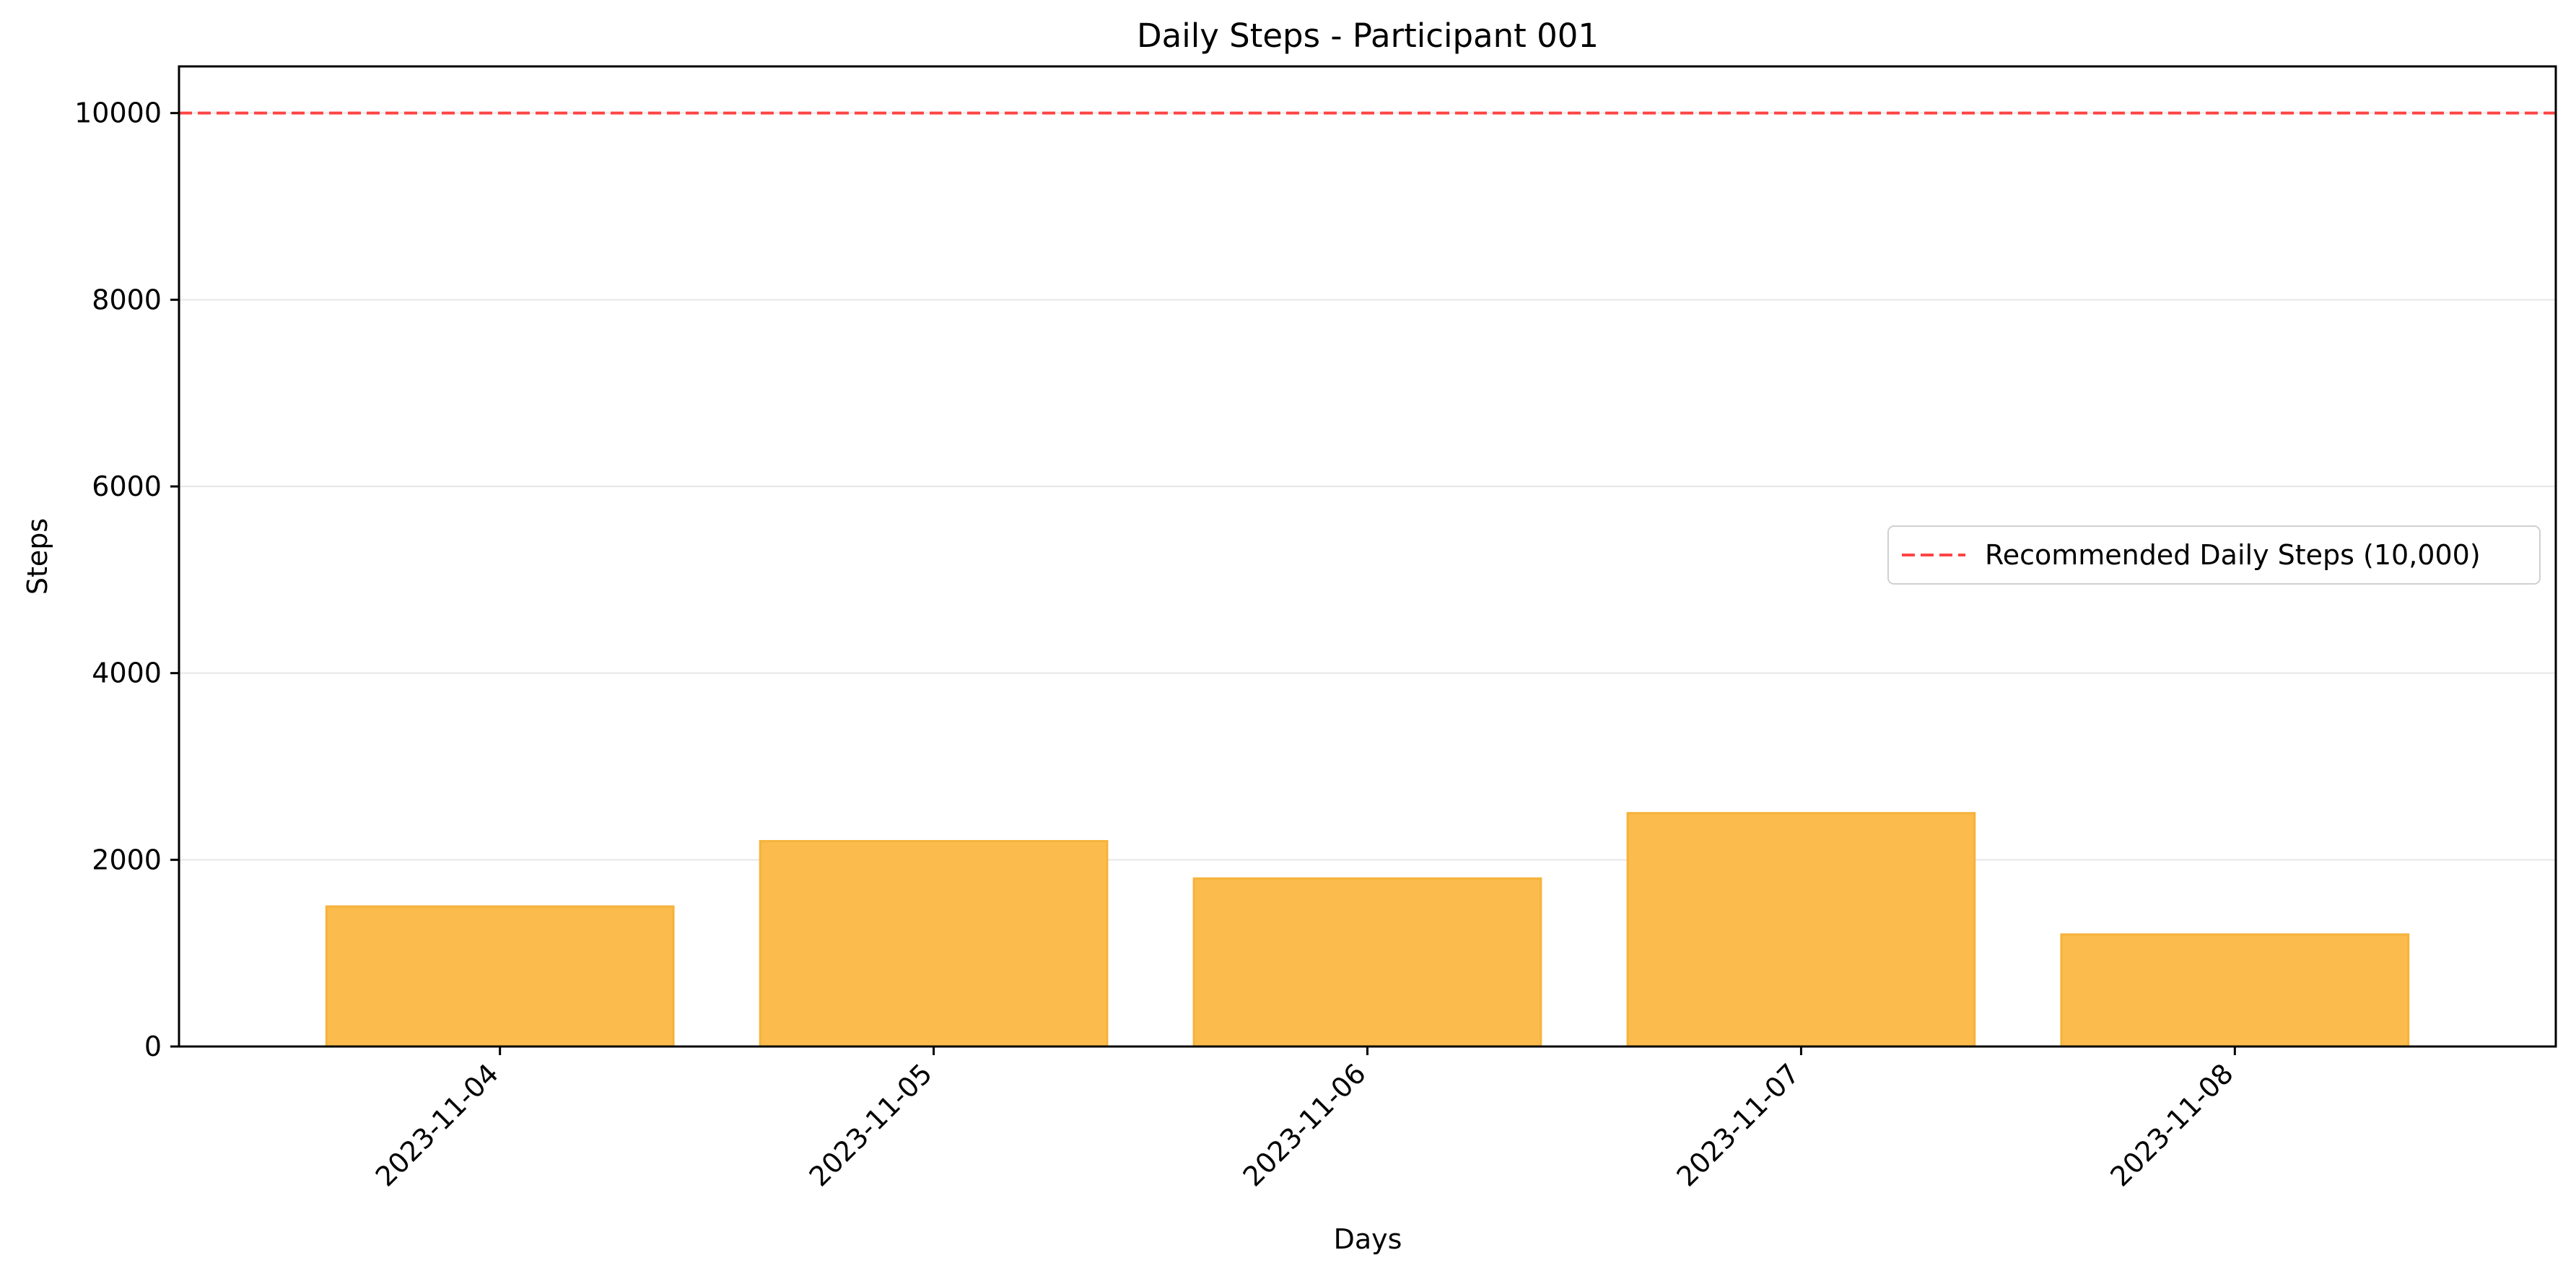 The image size is (2576, 1276). I want to click on y-tick-label: 2000, so click(127, 859).